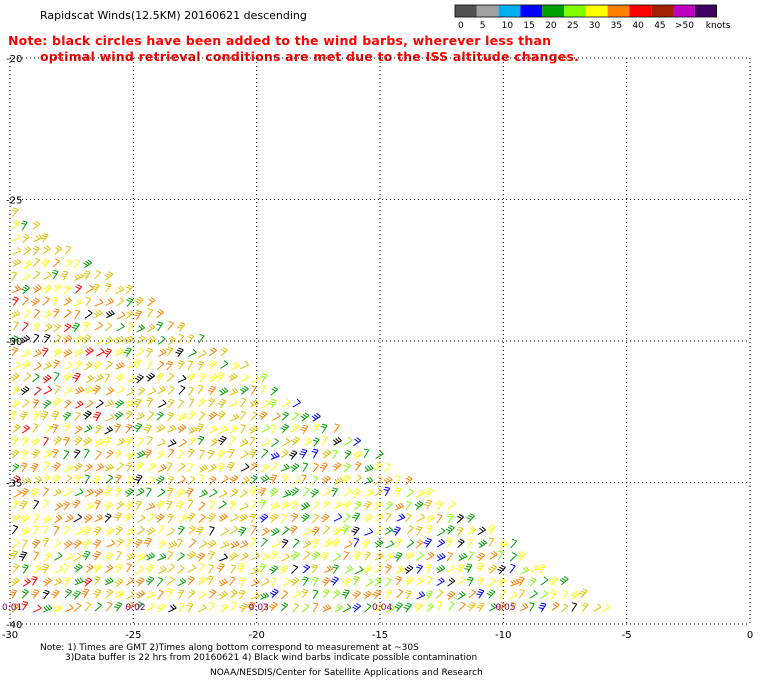 This screenshot has height=688, width=760. Describe the element at coordinates (592, 17) in the screenshot. I see `speed-legend: 0 5 10 15 20 25 30 35 40 45 >50 knots` at that location.